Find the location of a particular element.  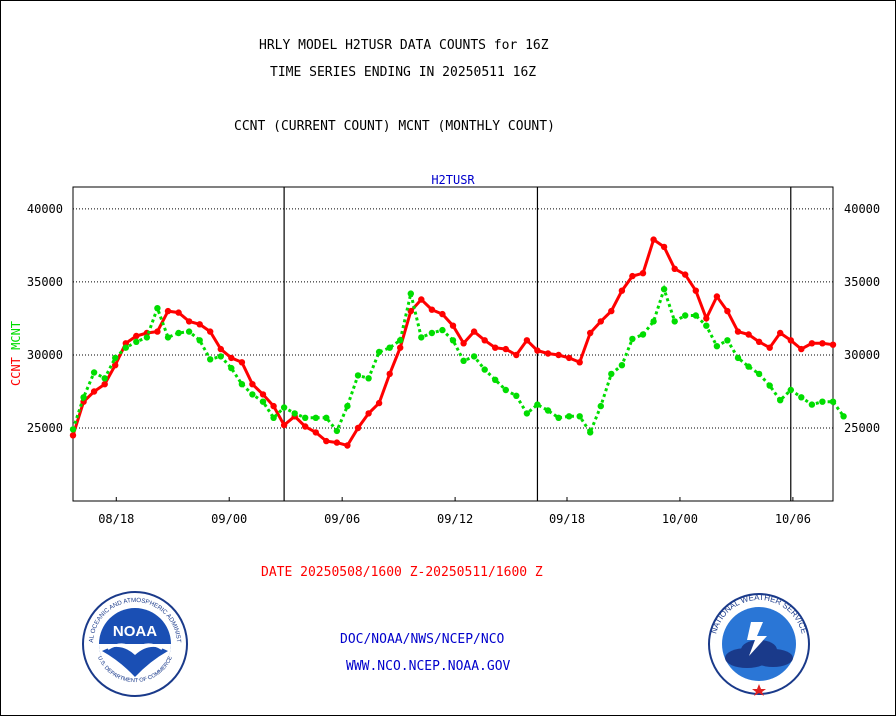

y-tick-label-left: 35000 is located at coordinates (45, 282).